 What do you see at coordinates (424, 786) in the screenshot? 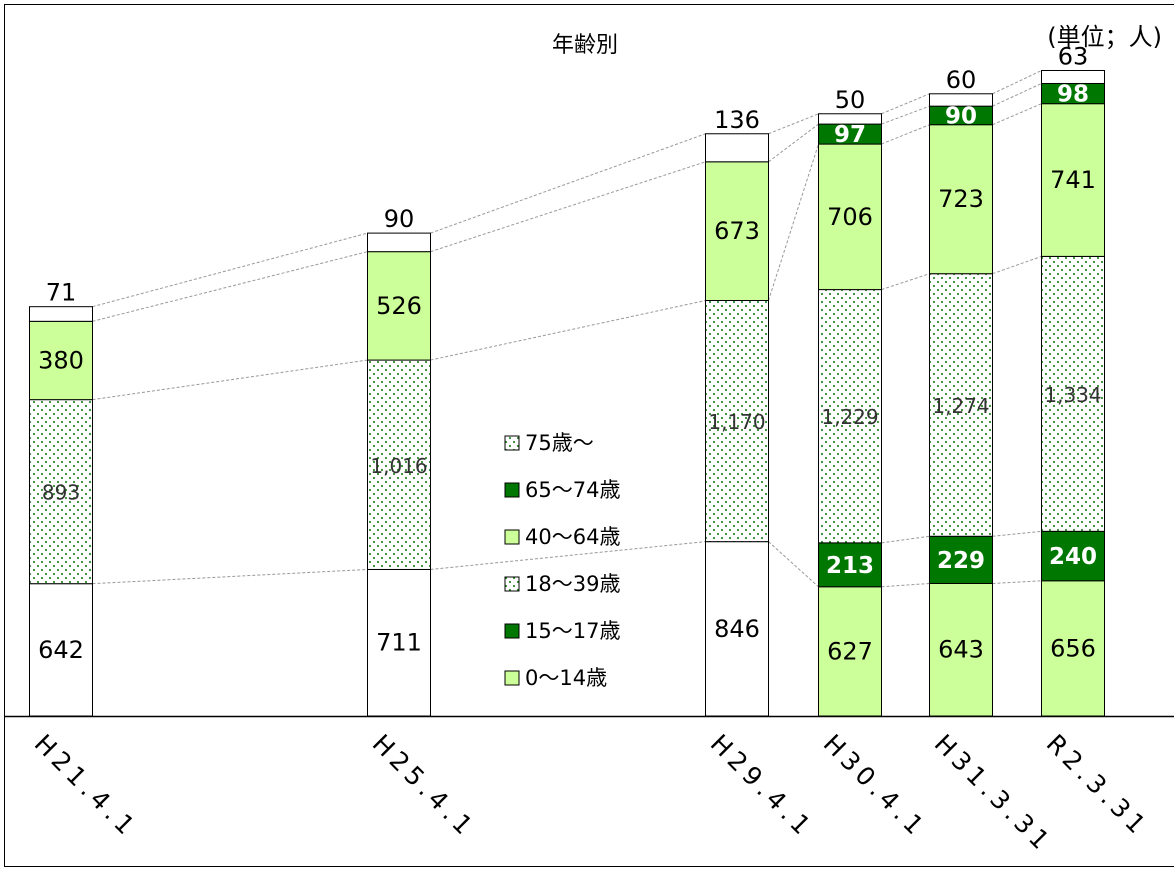
I see `x-tick-label: H25.4.1` at bounding box center [424, 786].